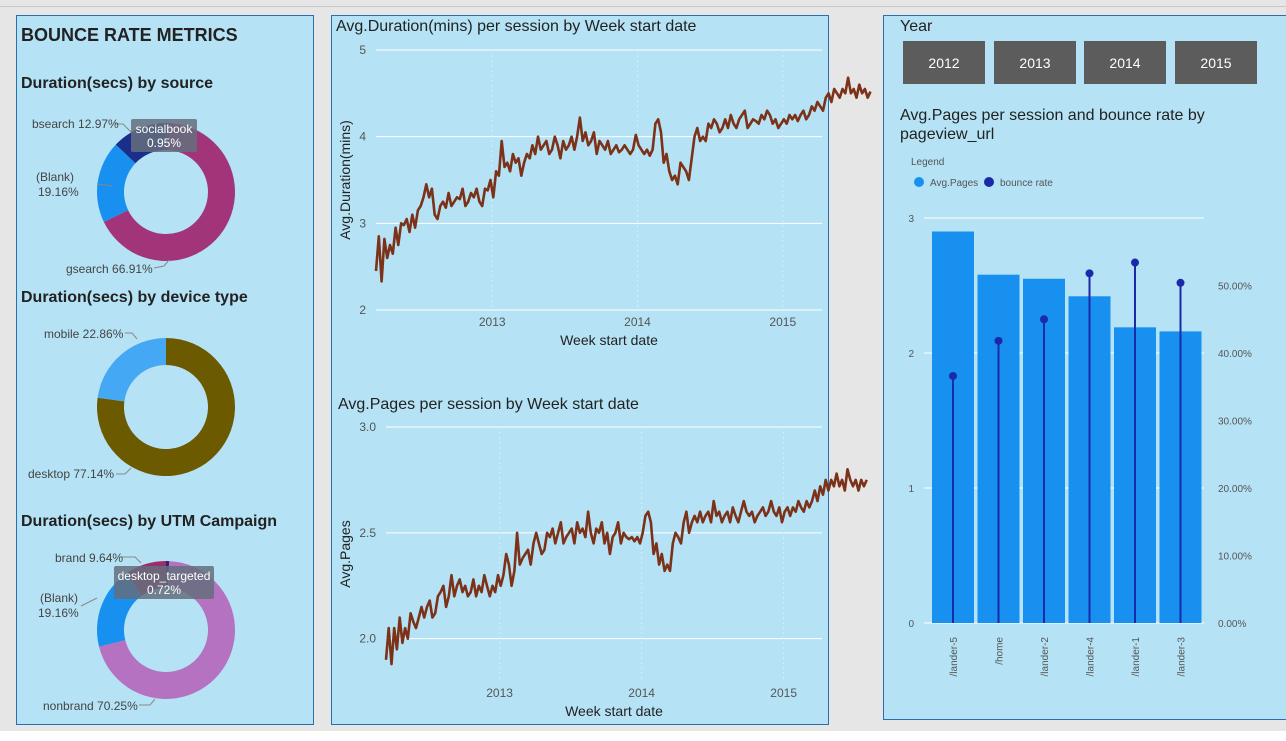 This screenshot has width=1286, height=741. Describe the element at coordinates (84, 334) in the screenshot. I see `donut-label: mobile 22.86%` at that location.